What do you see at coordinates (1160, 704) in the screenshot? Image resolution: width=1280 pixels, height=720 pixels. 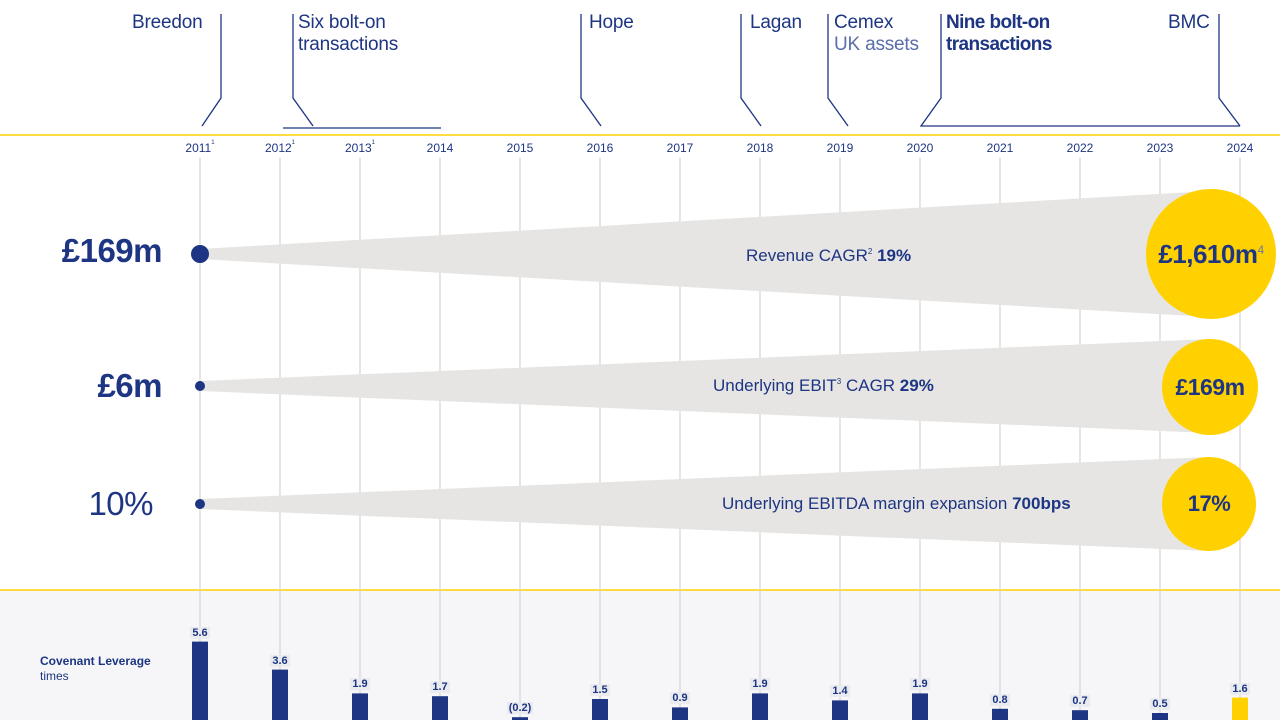 I see `bar-label-2023: 0.5` at bounding box center [1160, 704].